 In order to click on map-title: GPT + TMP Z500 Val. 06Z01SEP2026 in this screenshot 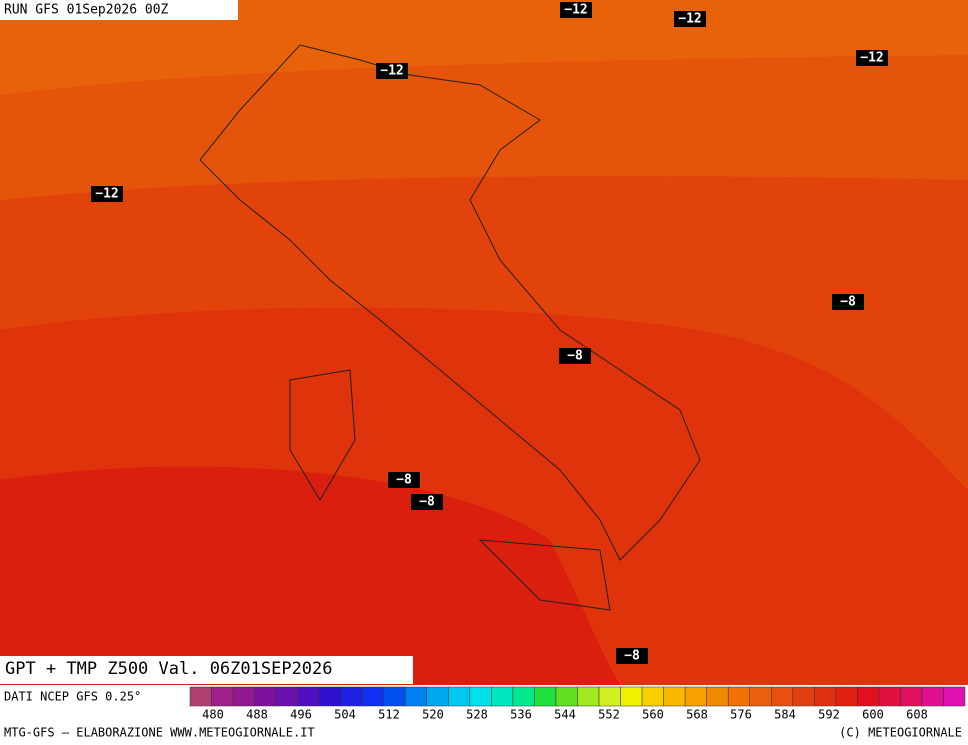, I will do `click(169, 669)`.